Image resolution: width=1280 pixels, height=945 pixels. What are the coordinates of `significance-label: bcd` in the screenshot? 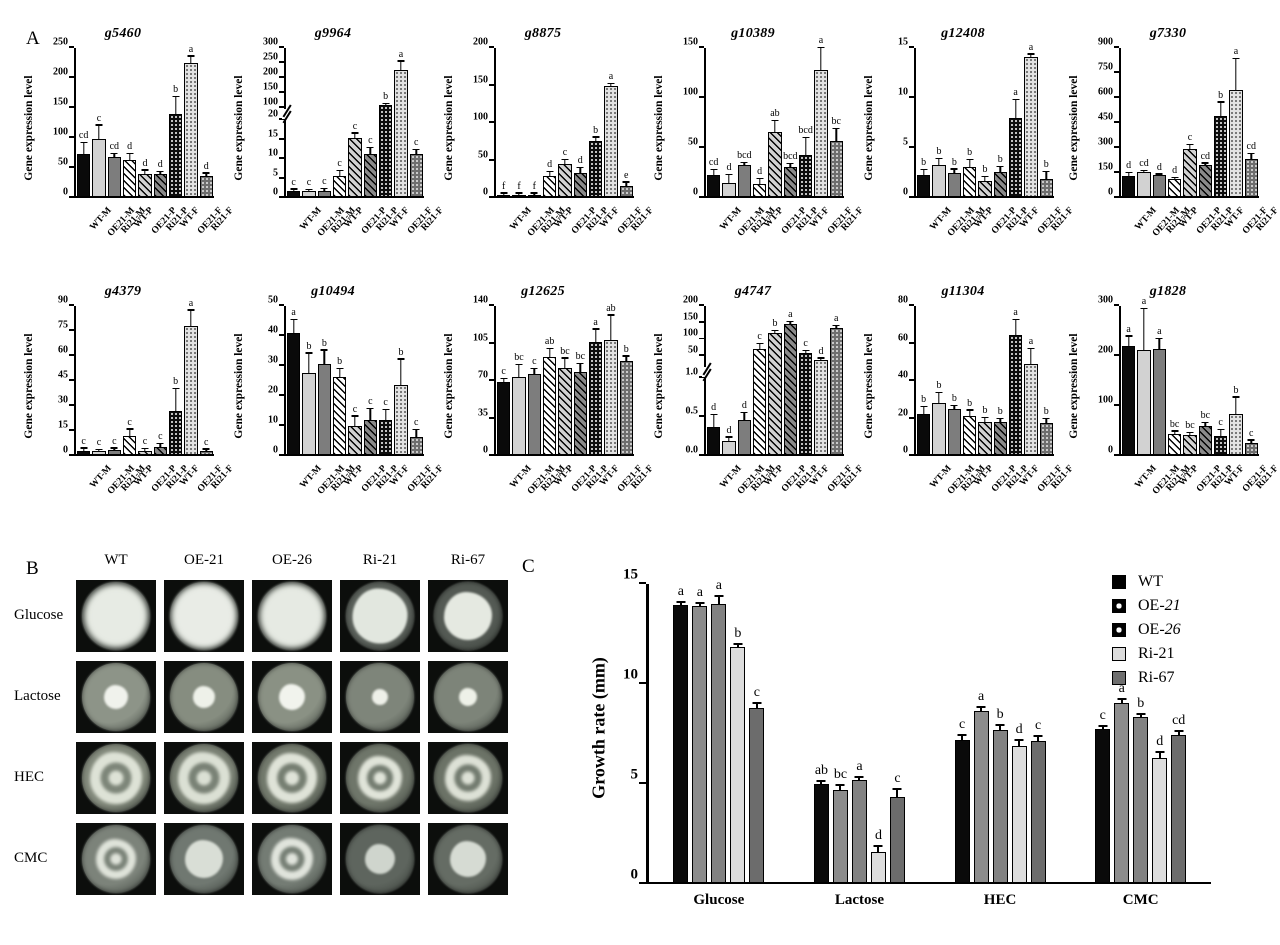 It's located at (744, 155).